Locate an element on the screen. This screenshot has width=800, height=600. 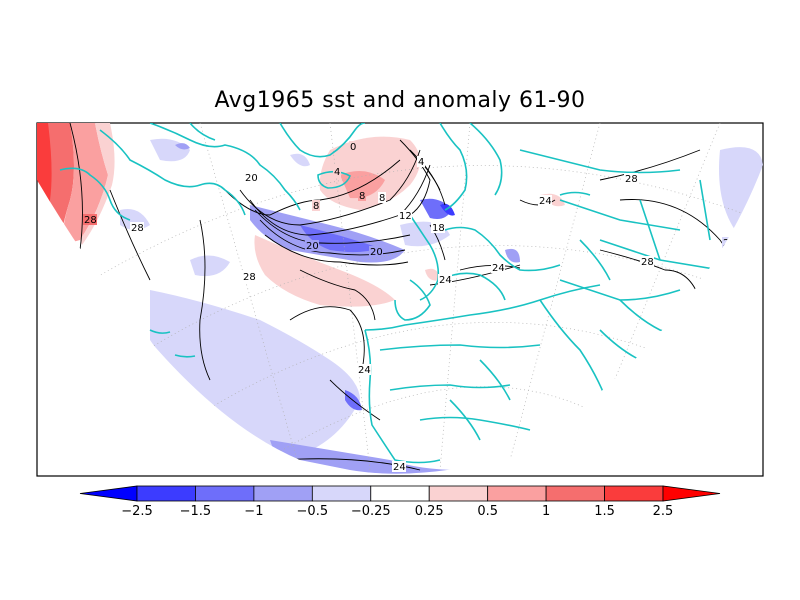
svg-text: 0 is located at coordinates (353, 147).